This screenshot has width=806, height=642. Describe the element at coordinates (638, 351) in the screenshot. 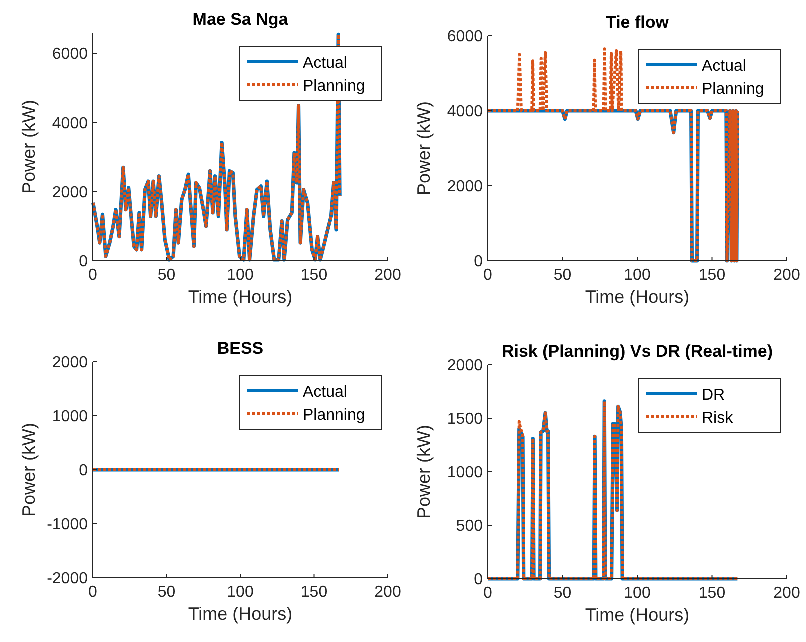

I see `chart-title: Risk (Planning) Vs DR (Real-time)` at that location.